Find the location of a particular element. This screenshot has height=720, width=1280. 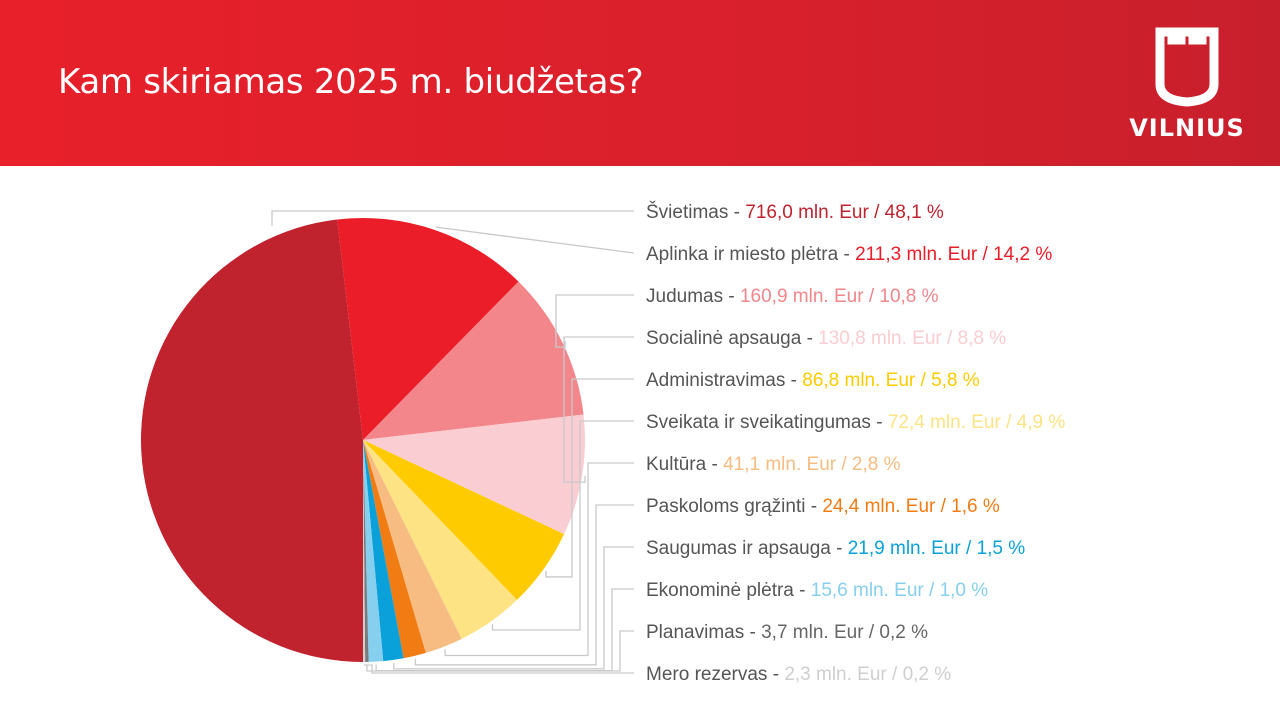

legend-label: Mero rezervas - 2,3 mln. Eur / 0,2 % is located at coordinates (798, 674).